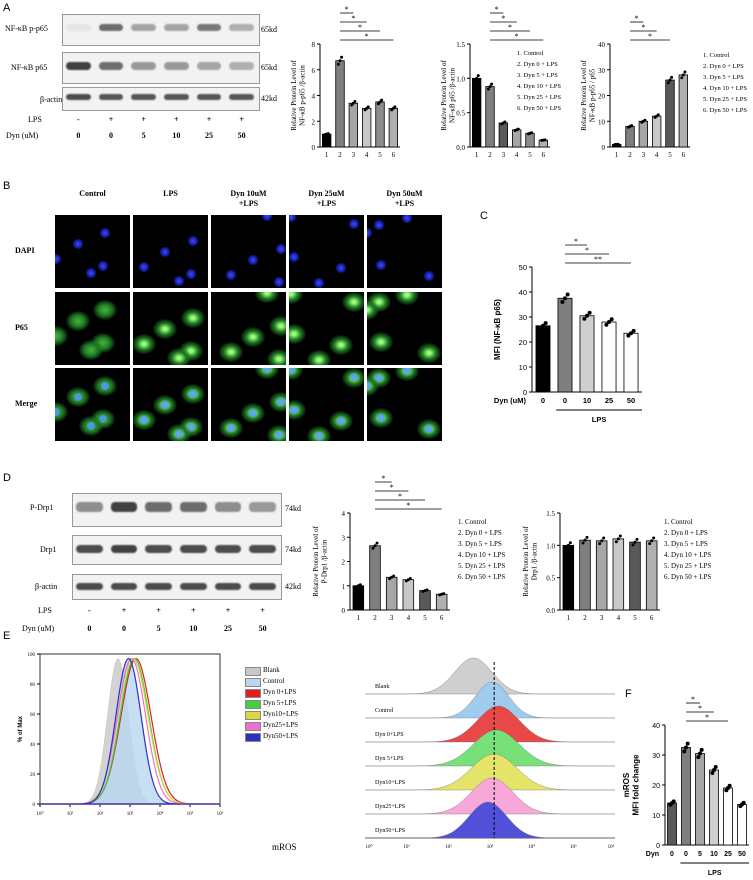 The image size is (753, 880). I want to click on x-axis-label: Dyn (uM), so click(510, 400).